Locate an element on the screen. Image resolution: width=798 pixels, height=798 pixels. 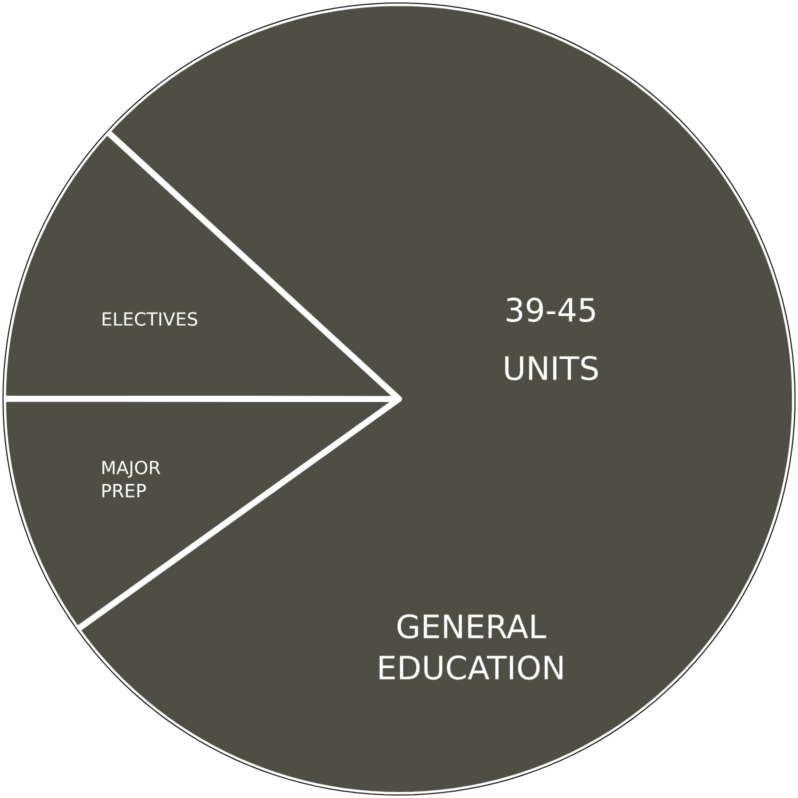
slice-label: MAJOR PREP is located at coordinates (131, 479).